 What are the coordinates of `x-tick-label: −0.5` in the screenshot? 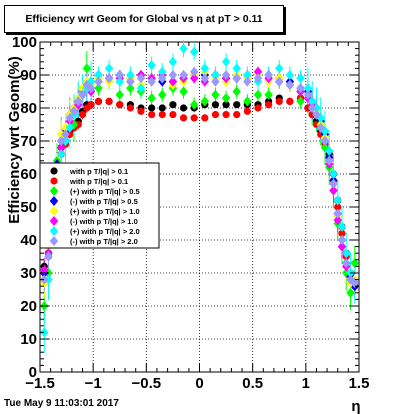 It's located at (147, 383).